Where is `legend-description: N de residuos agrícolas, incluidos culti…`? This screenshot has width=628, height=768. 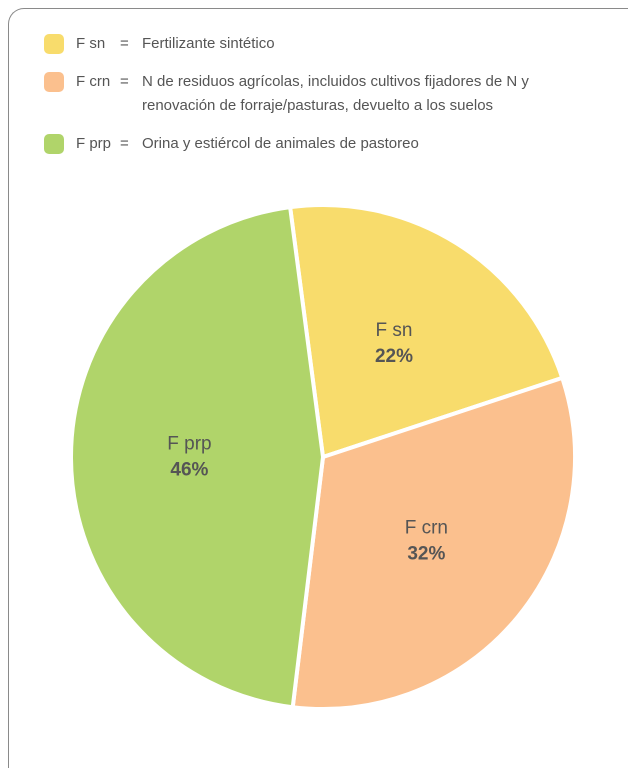
legend-description: N de residuos agrícolas, incluidos culti… is located at coordinates (335, 93).